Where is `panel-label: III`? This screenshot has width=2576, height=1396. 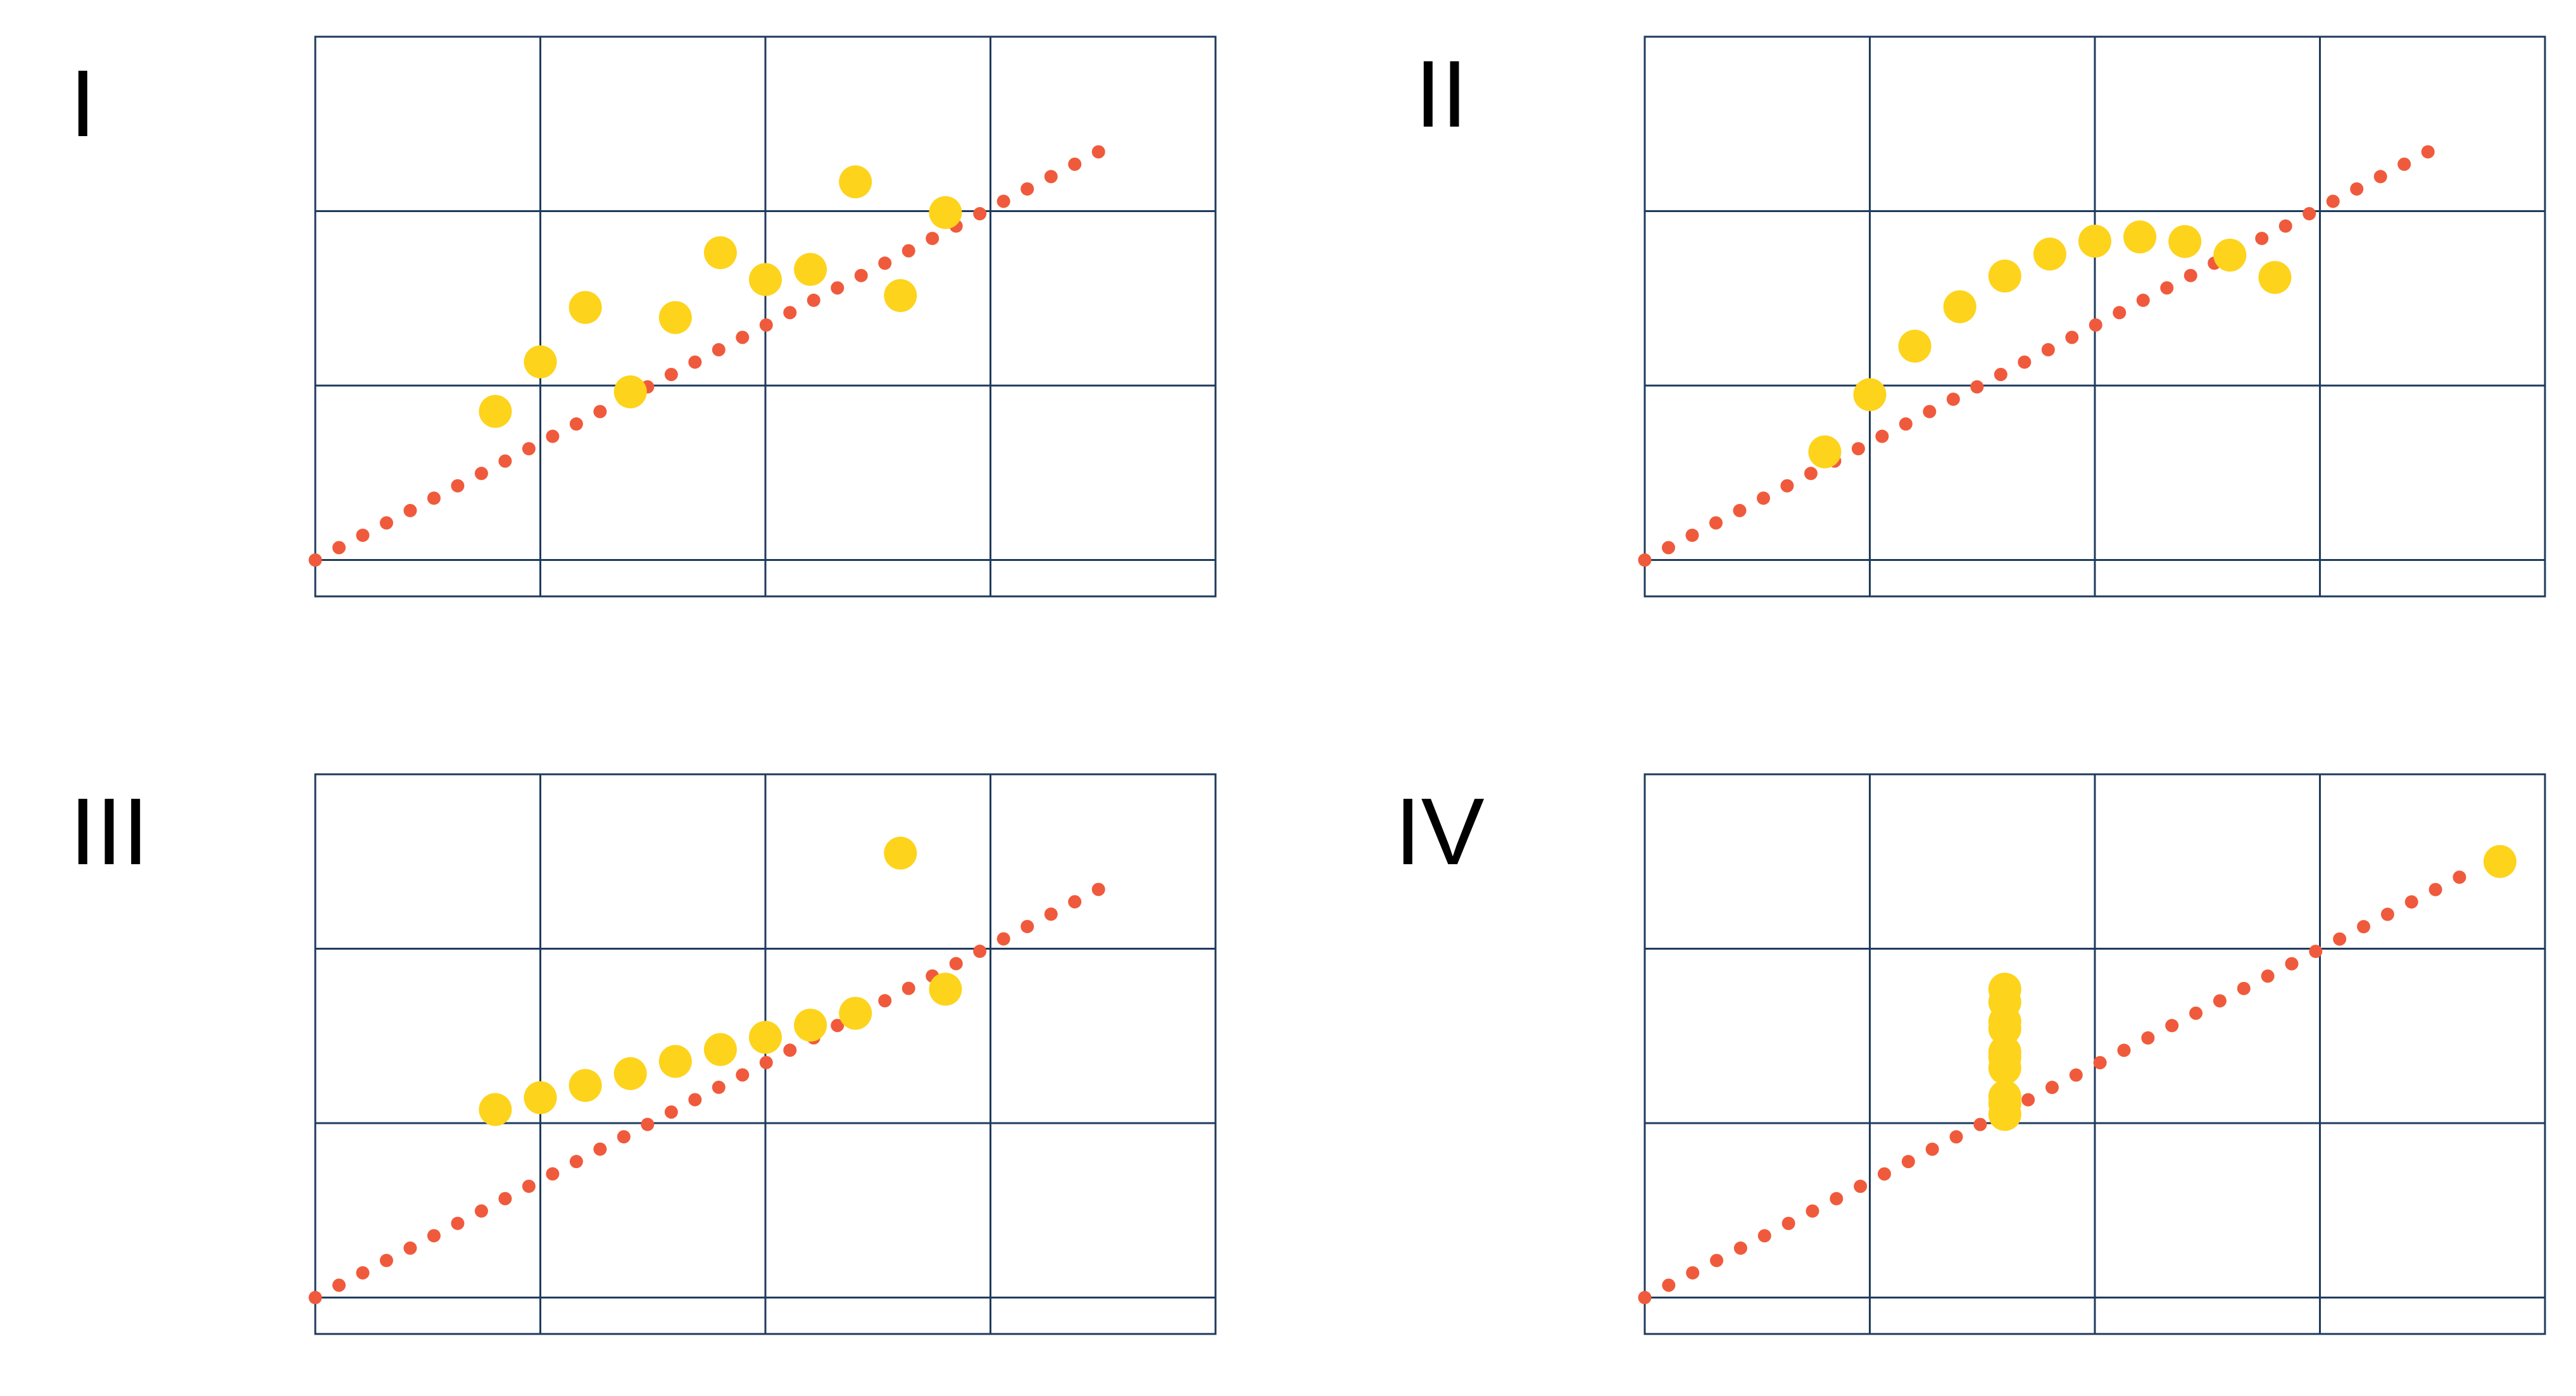
panel-label: III is located at coordinates (109, 831).